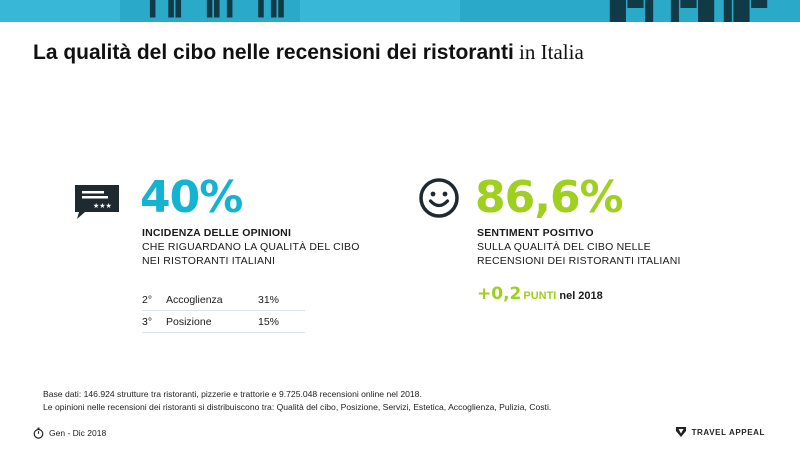 The height and width of the screenshot is (450, 800). Describe the element at coordinates (147, 299) in the screenshot. I see `rank-position: 2°` at that location.